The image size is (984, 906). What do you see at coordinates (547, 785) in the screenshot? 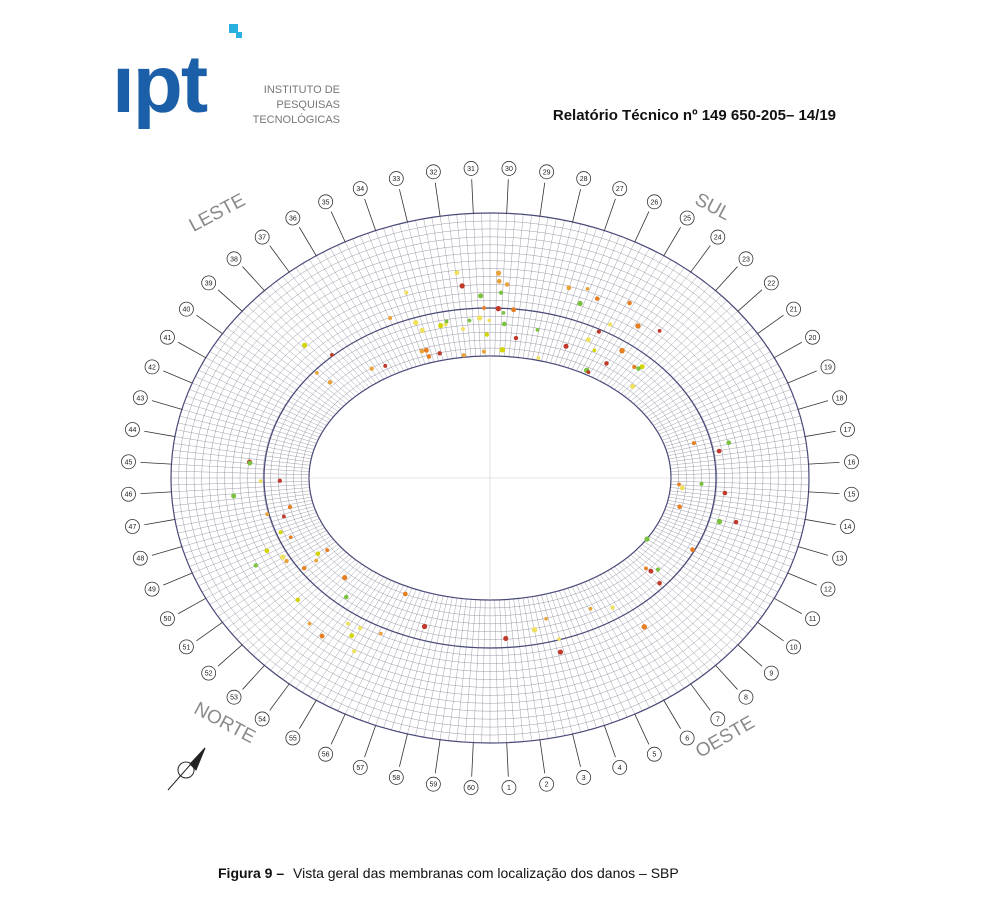
I see `axis-label: 2` at bounding box center [547, 785].